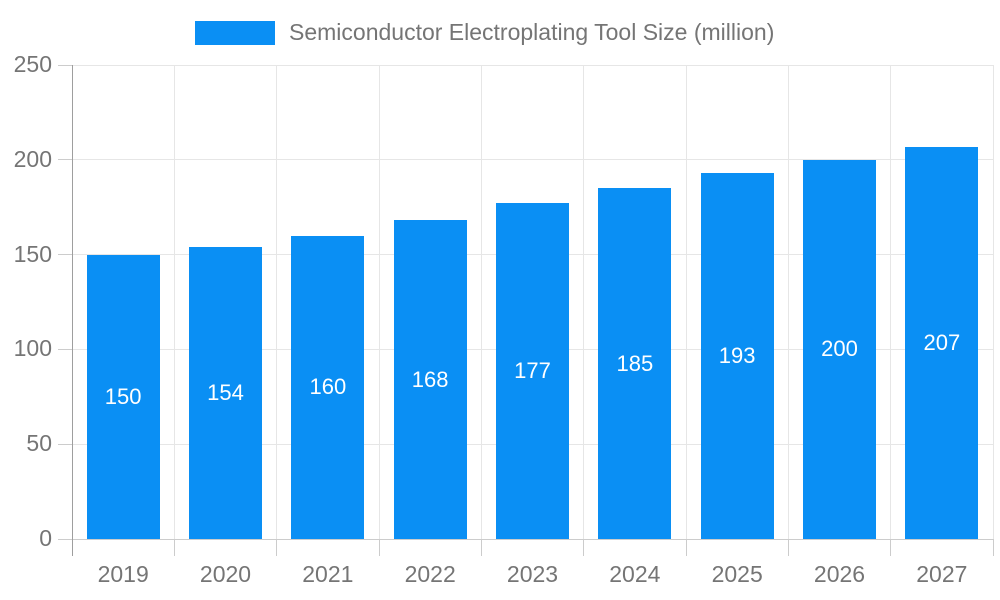 This screenshot has height=600, width=1000. What do you see at coordinates (32, 253) in the screenshot?
I see `y-axis-label: 150` at bounding box center [32, 253].